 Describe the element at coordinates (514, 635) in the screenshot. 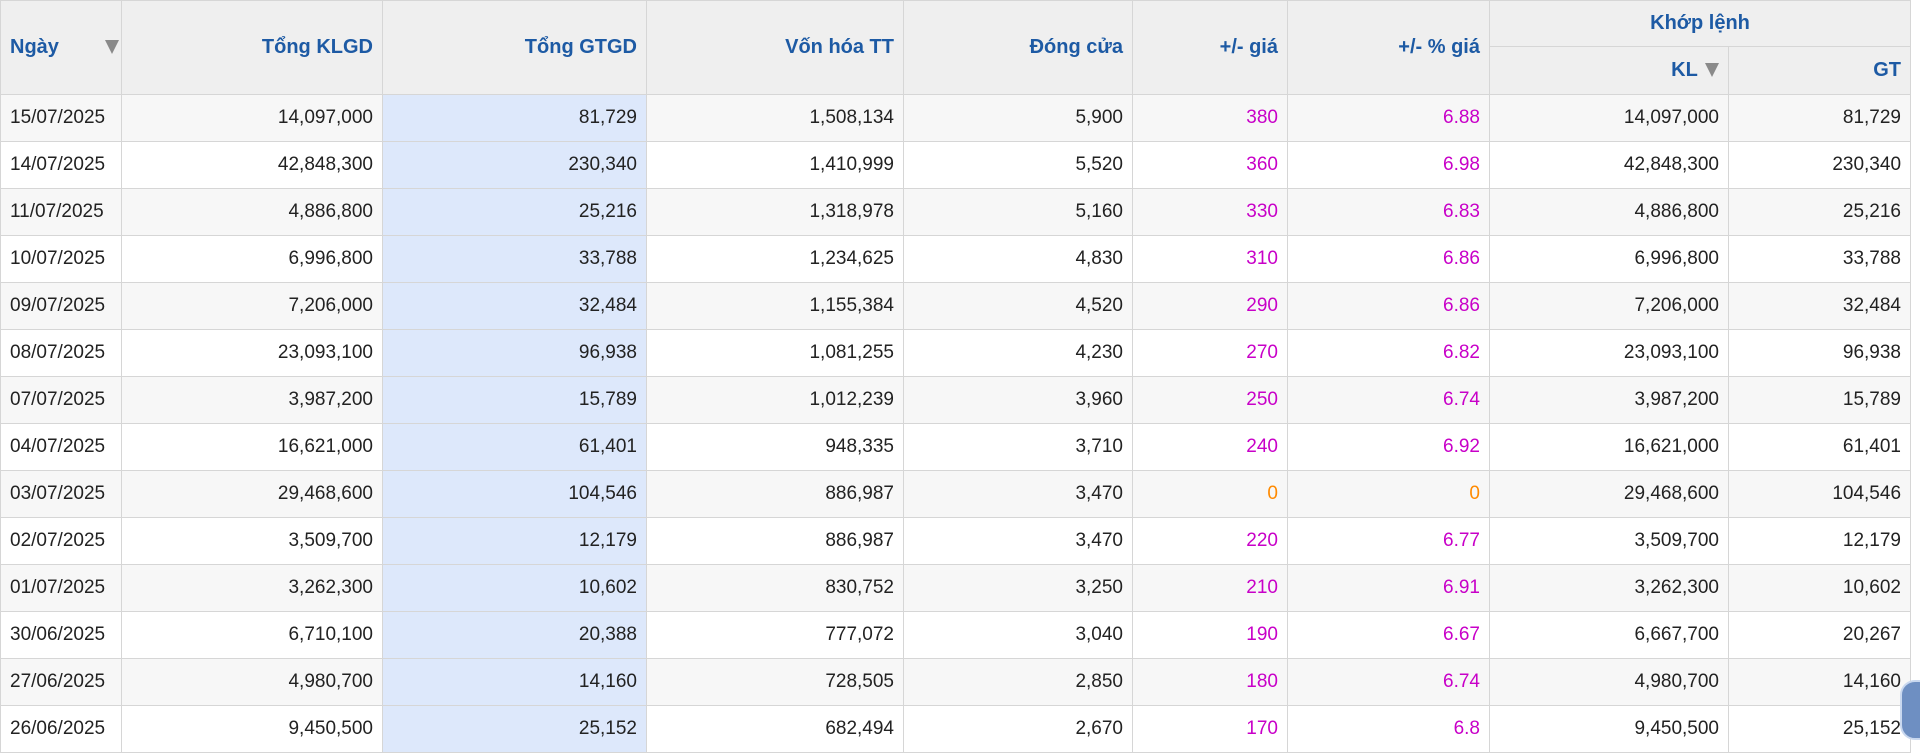

I see `cell-total-value: 20,388` at that location.